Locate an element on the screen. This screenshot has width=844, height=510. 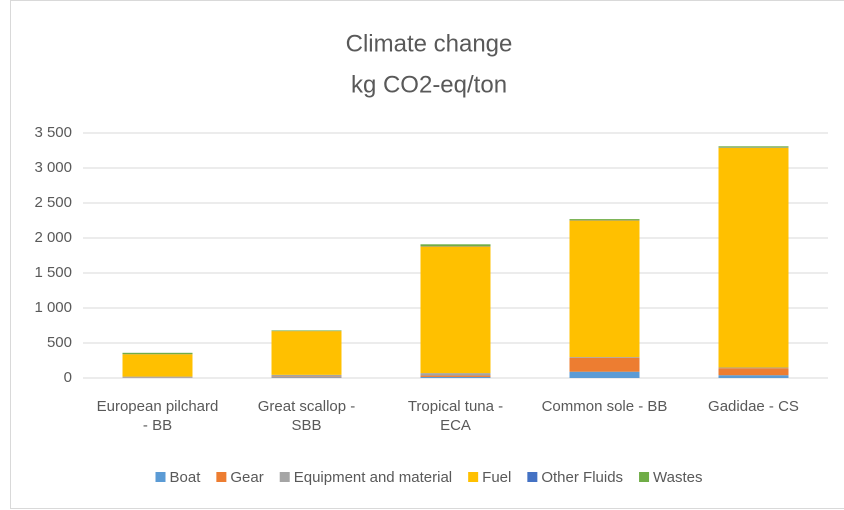
y-tick-label: 500 is located at coordinates (59, 342).